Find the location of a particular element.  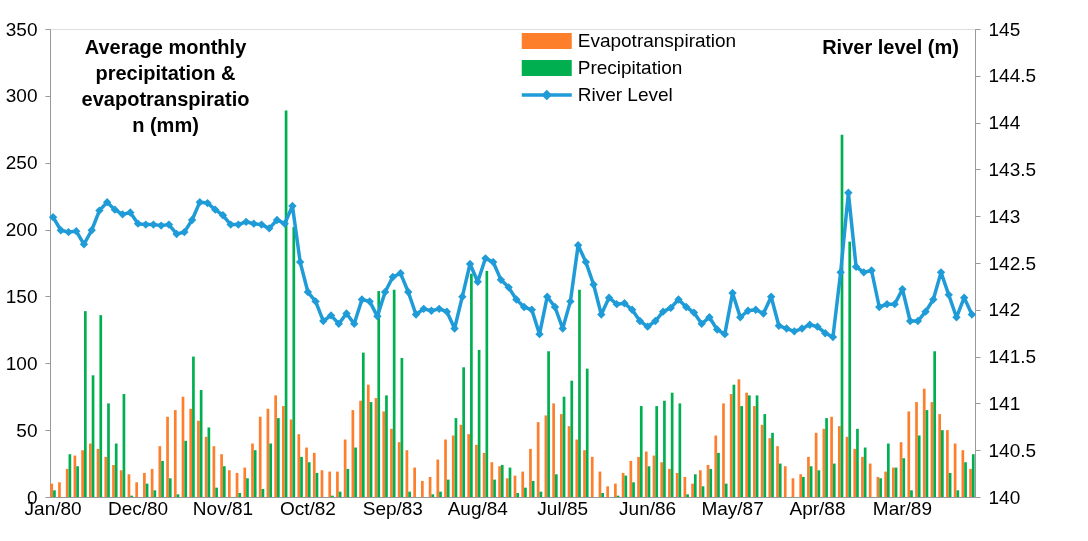

y2-axis-title: River level (m) is located at coordinates (890, 46).